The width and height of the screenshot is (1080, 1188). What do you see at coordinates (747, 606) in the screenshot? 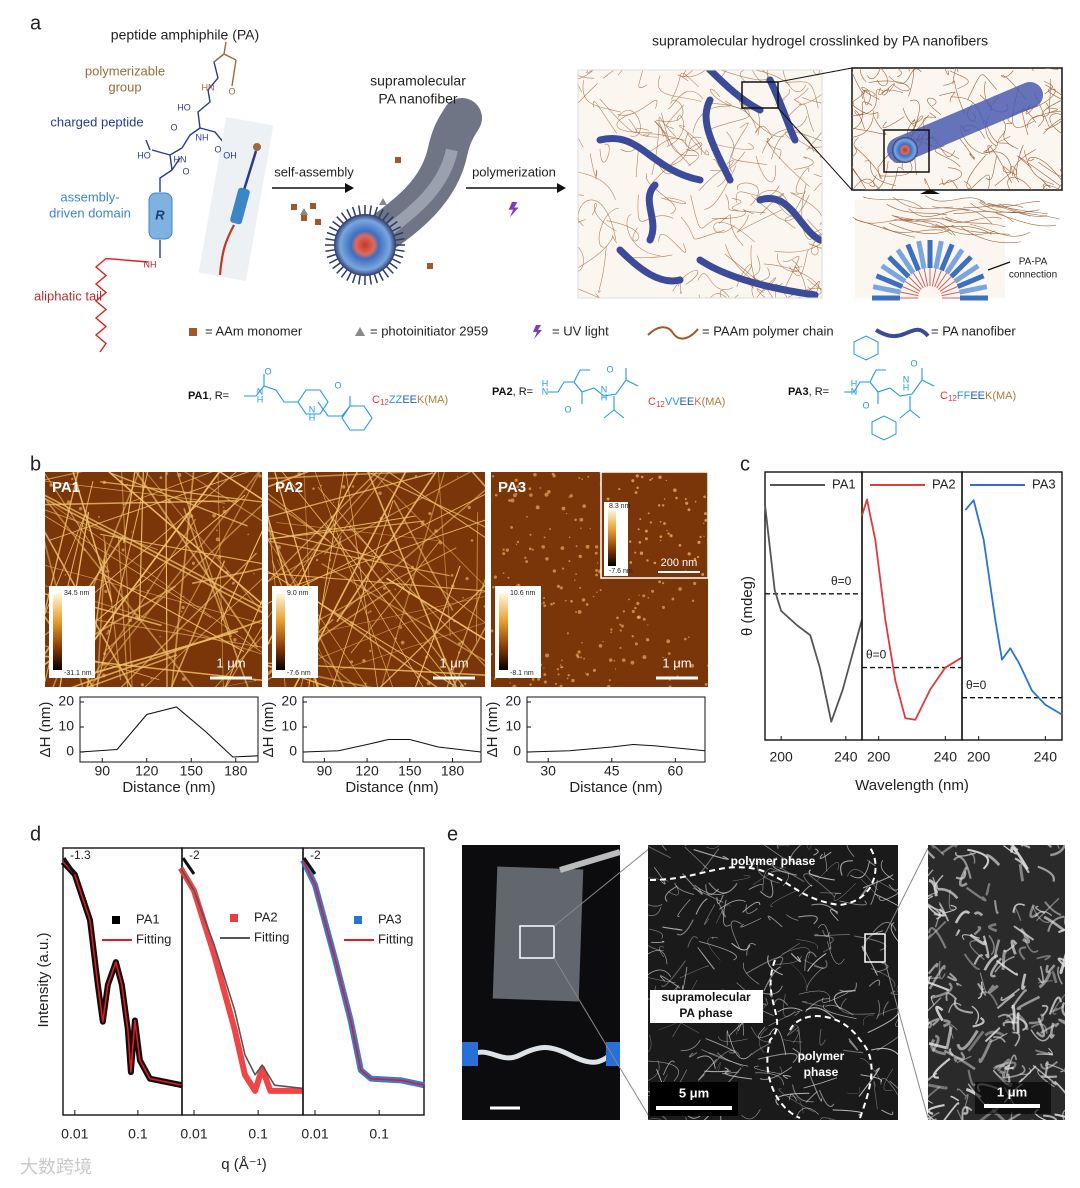
I see `y-axis-label: θ (mdeg)` at bounding box center [747, 606].